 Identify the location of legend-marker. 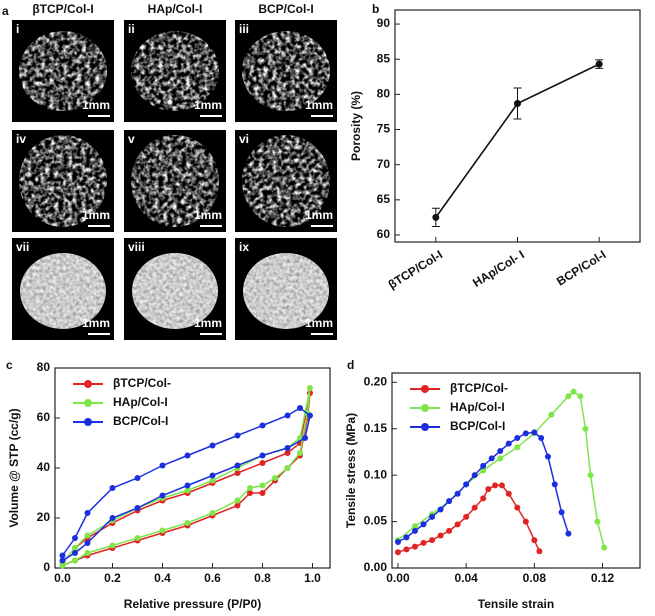
(88, 384).